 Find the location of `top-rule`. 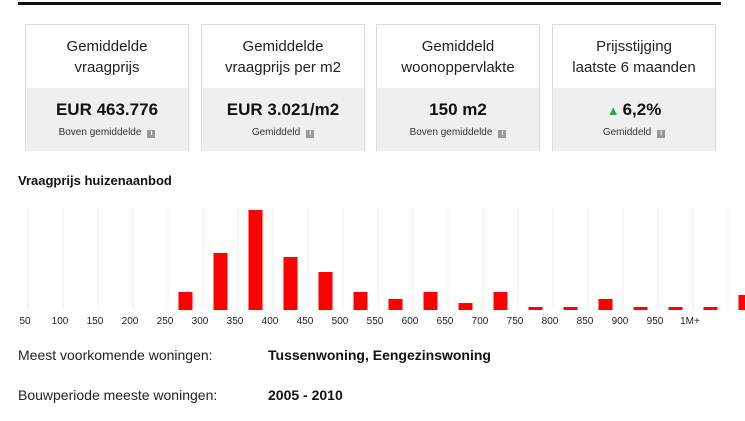

top-rule is located at coordinates (369, 3).